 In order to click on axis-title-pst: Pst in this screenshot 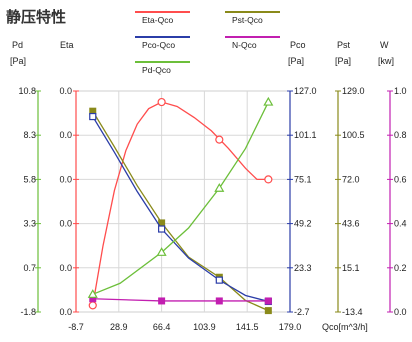, I will do `click(344, 45)`.